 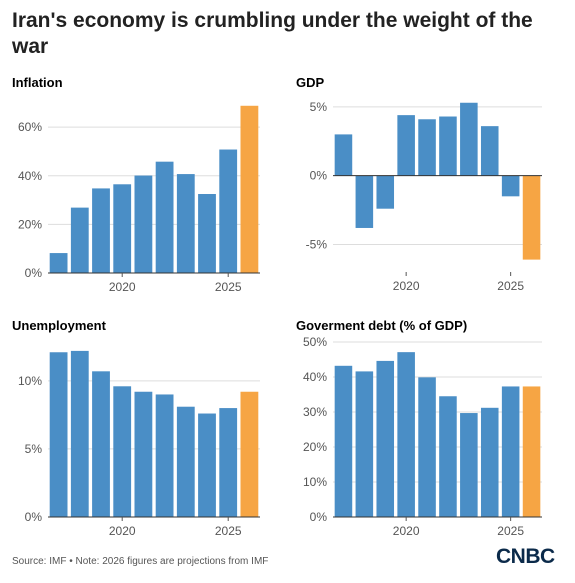 What do you see at coordinates (510, 531) in the screenshot?
I see `debt-xtick-label: 2025` at bounding box center [510, 531].